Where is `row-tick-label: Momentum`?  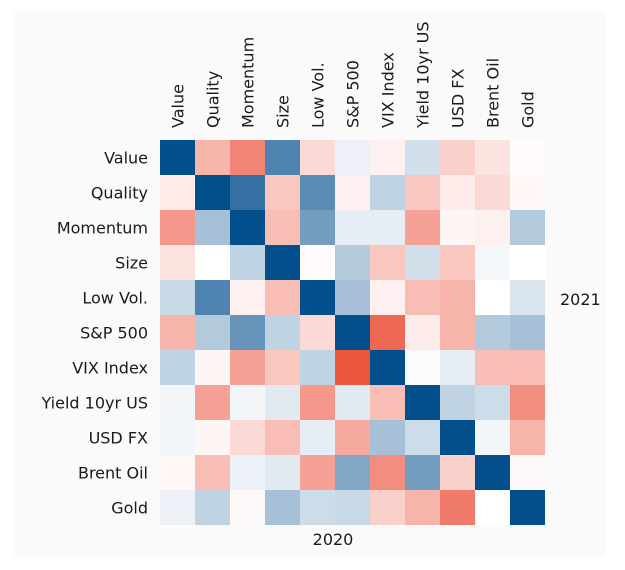
row-tick-label: Momentum is located at coordinates (102, 228).